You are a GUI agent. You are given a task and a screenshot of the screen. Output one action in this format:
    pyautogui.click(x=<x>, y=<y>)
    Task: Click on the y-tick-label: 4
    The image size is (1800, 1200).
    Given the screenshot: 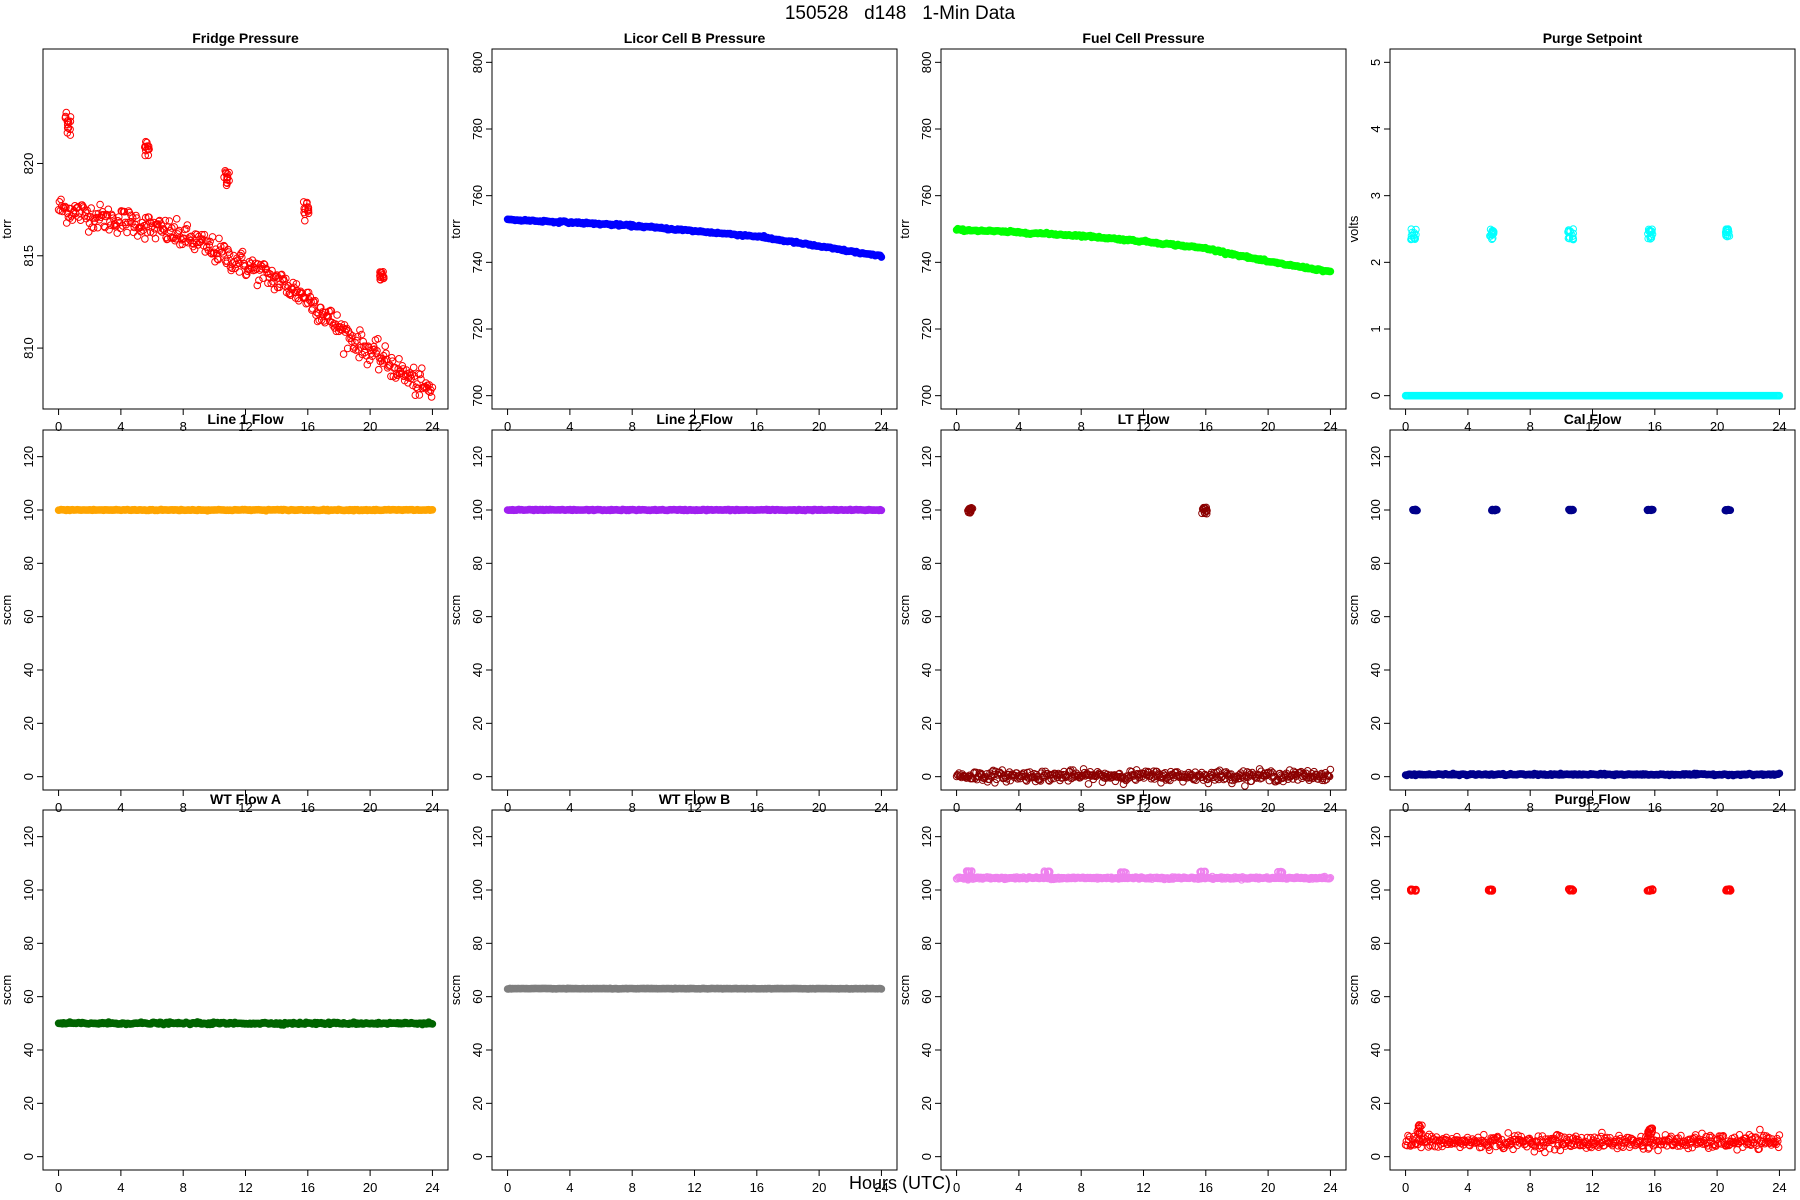 What is the action you would take?
    pyautogui.click(x=1375, y=128)
    